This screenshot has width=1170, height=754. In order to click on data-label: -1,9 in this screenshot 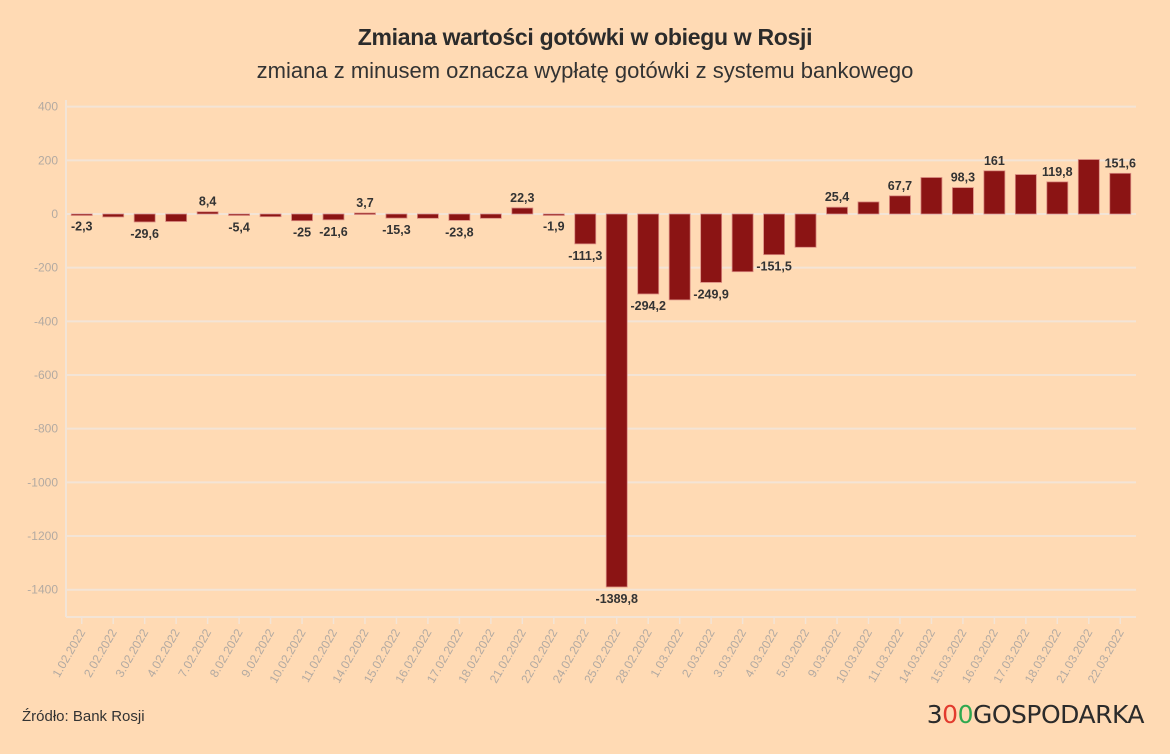, I will do `click(554, 227)`.